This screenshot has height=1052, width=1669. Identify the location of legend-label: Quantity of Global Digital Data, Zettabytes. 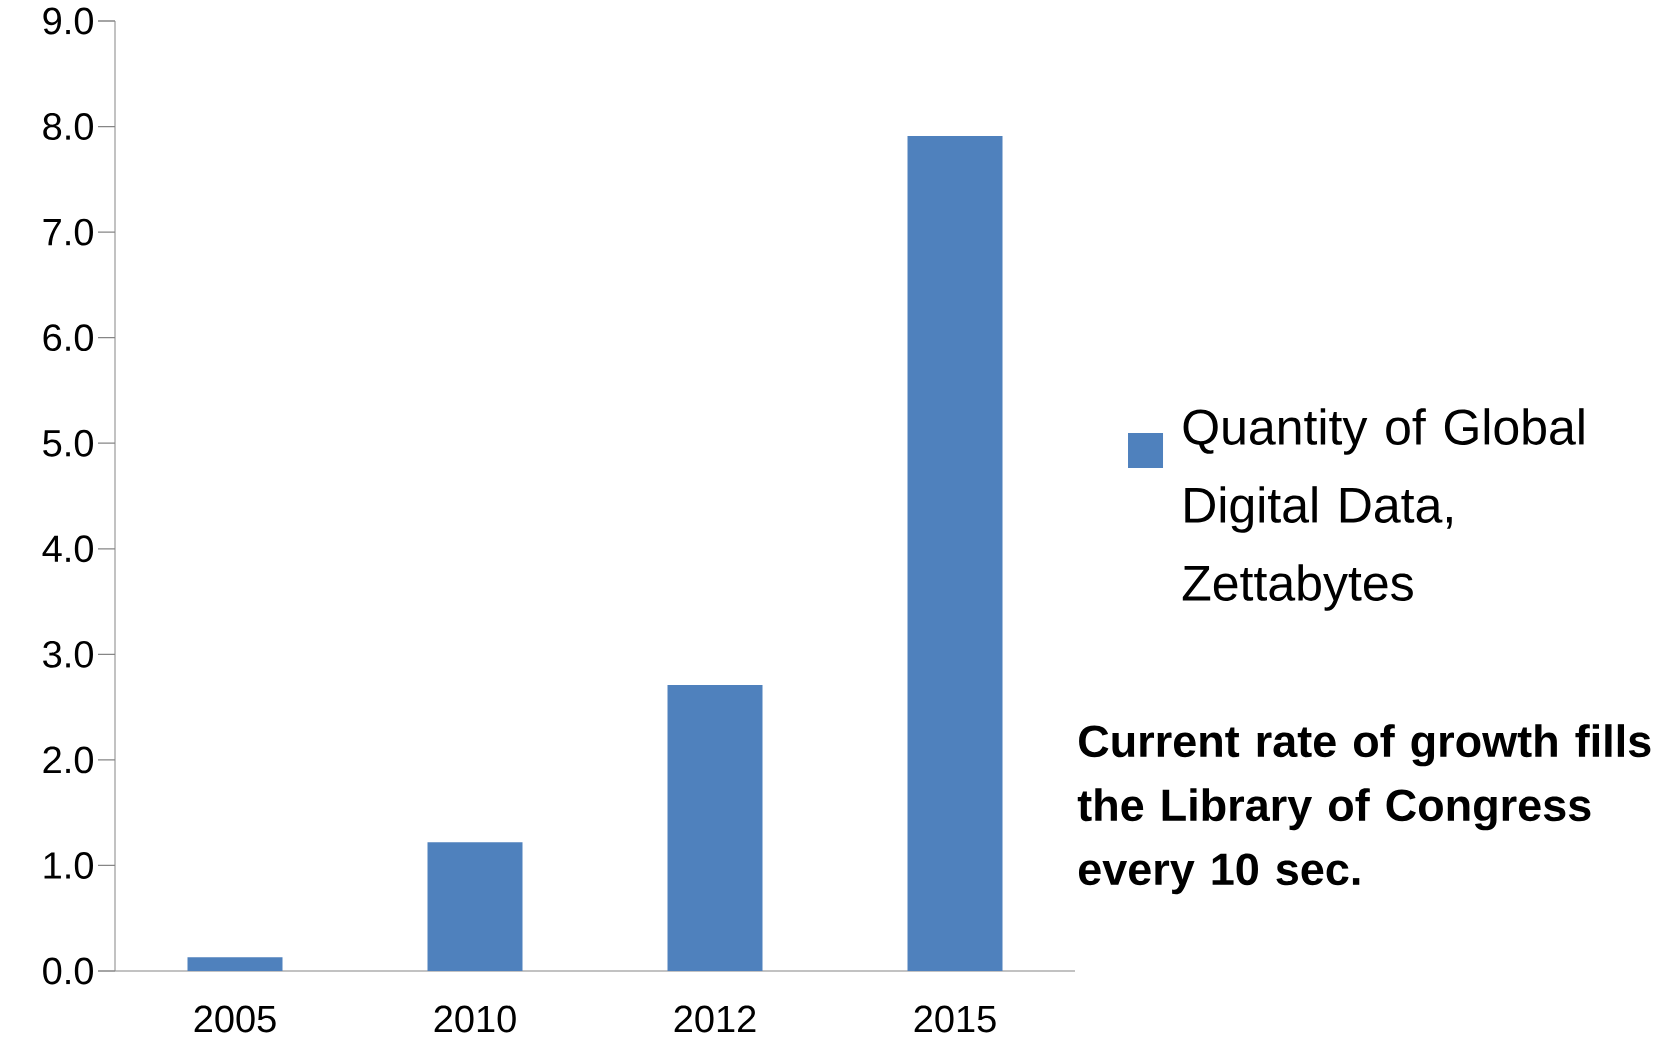
(1383, 509).